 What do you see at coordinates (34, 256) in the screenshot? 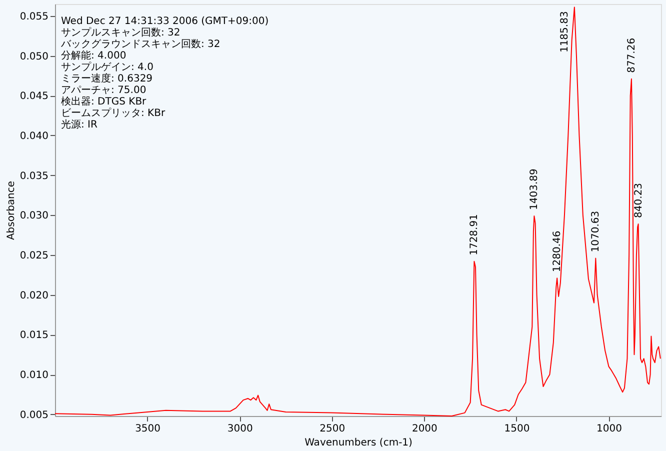
I see `y-tick-label: 0.025` at bounding box center [34, 256].